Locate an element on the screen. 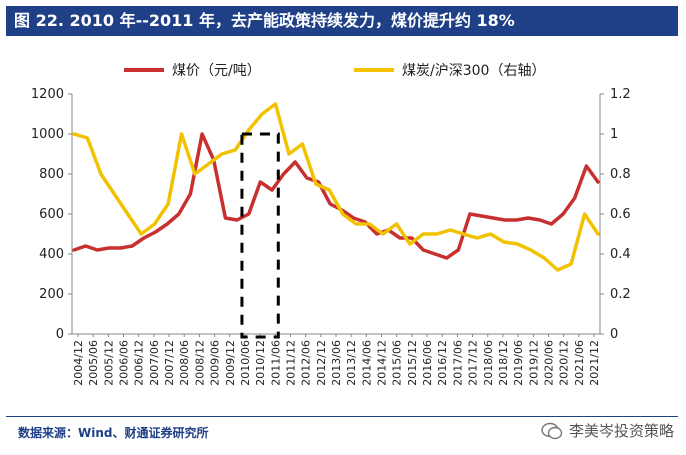 The height and width of the screenshot is (455, 686). legend-label-0: 煤价（元/吨） is located at coordinates (216, 71).